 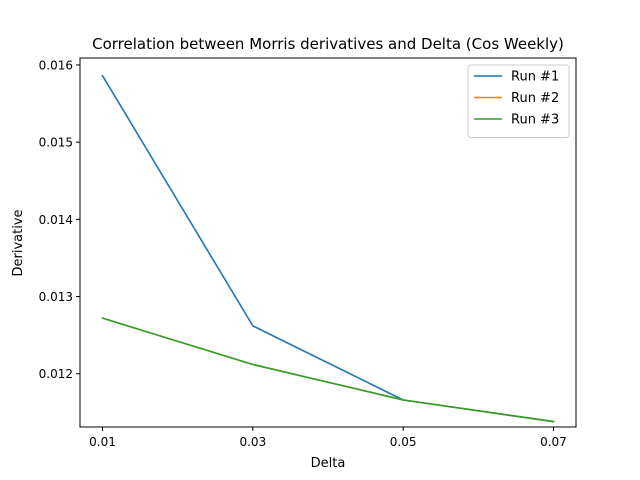 What do you see at coordinates (56, 374) in the screenshot?
I see `y-tick-label: 0.012` at bounding box center [56, 374].